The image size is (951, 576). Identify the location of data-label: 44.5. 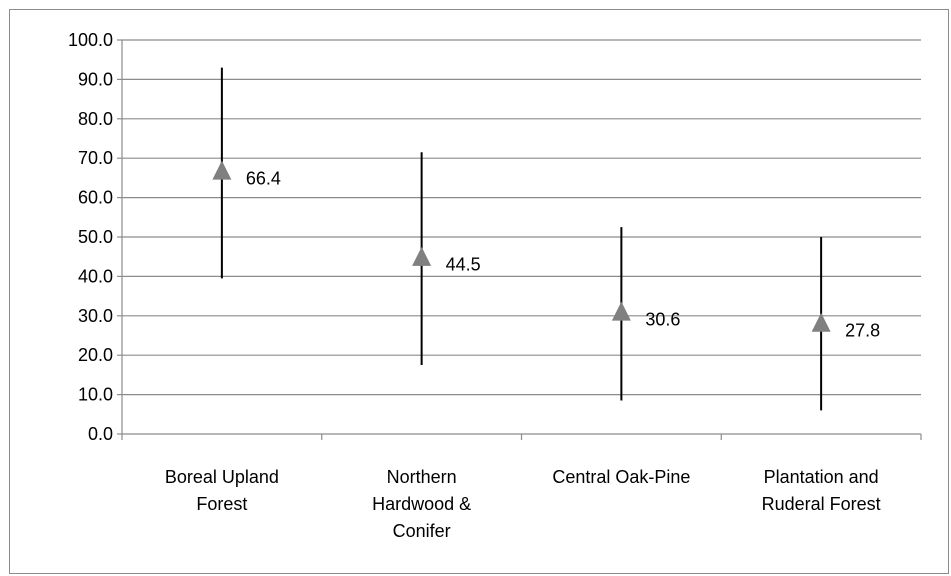
(463, 265).